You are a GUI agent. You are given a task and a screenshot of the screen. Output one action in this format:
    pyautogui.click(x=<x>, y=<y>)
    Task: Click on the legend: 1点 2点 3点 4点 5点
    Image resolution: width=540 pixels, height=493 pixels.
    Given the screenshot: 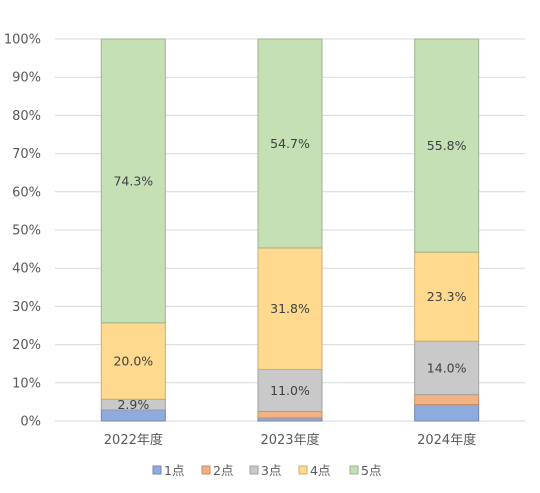 What is the action you would take?
    pyautogui.click(x=266, y=470)
    